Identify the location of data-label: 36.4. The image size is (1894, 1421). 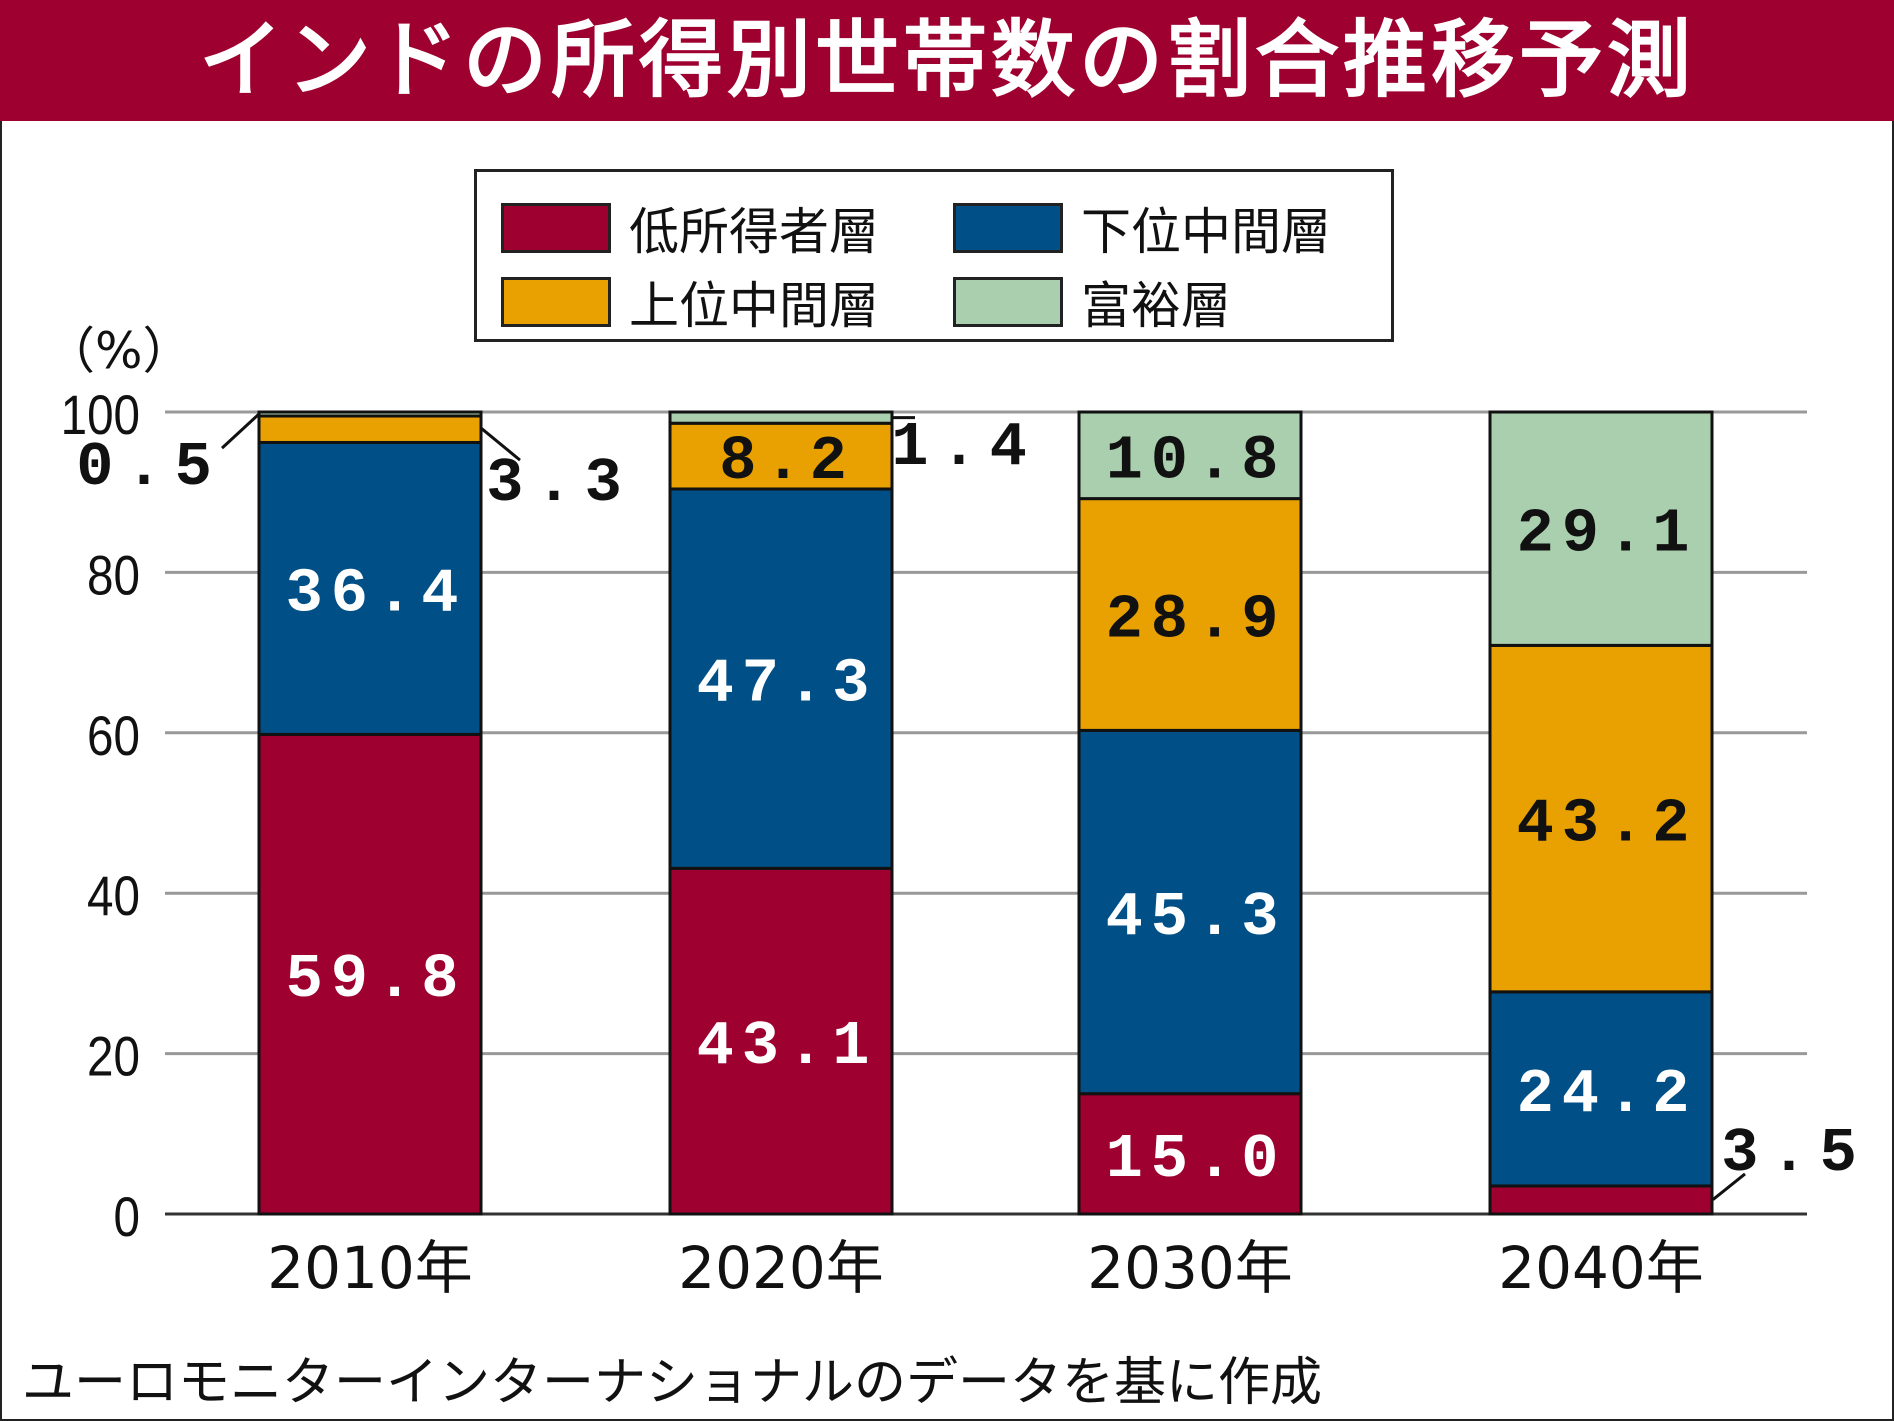
(376, 593).